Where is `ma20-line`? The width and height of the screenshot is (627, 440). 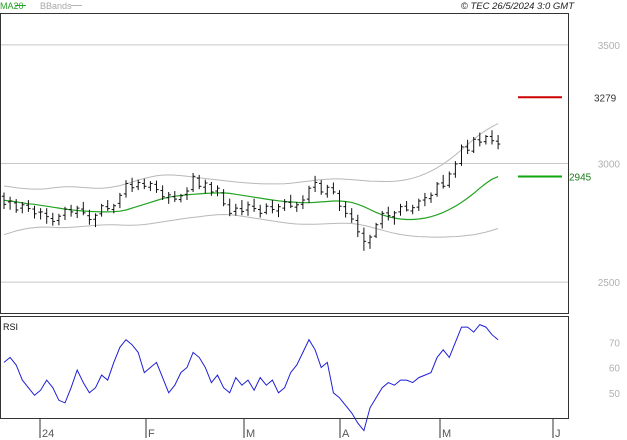
ma20-line is located at coordinates (251, 198).